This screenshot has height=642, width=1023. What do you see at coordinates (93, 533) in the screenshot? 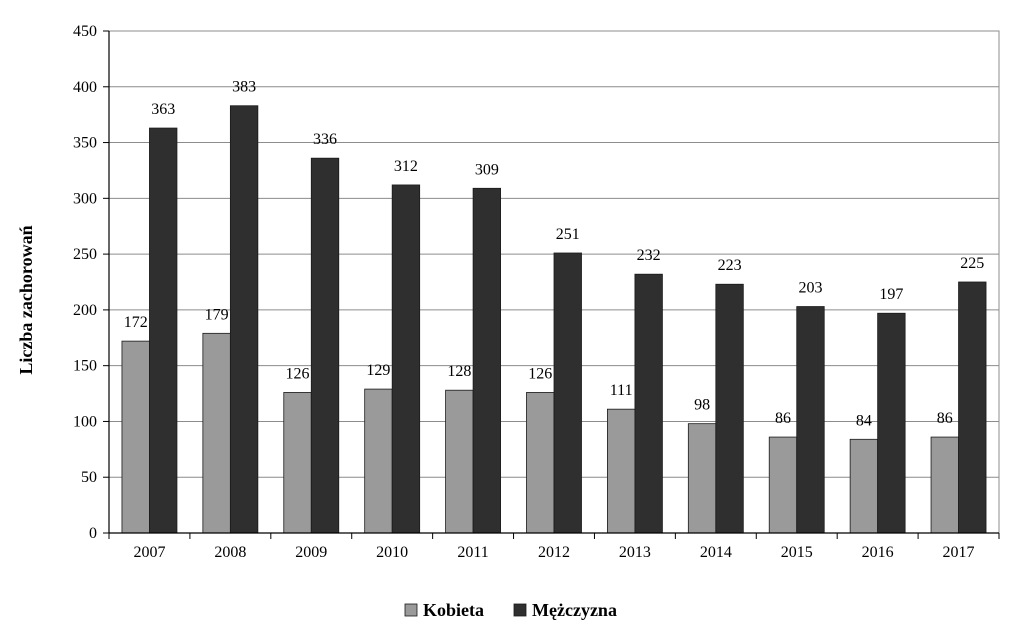
I see `y-tick-label-0: 0` at bounding box center [93, 533].